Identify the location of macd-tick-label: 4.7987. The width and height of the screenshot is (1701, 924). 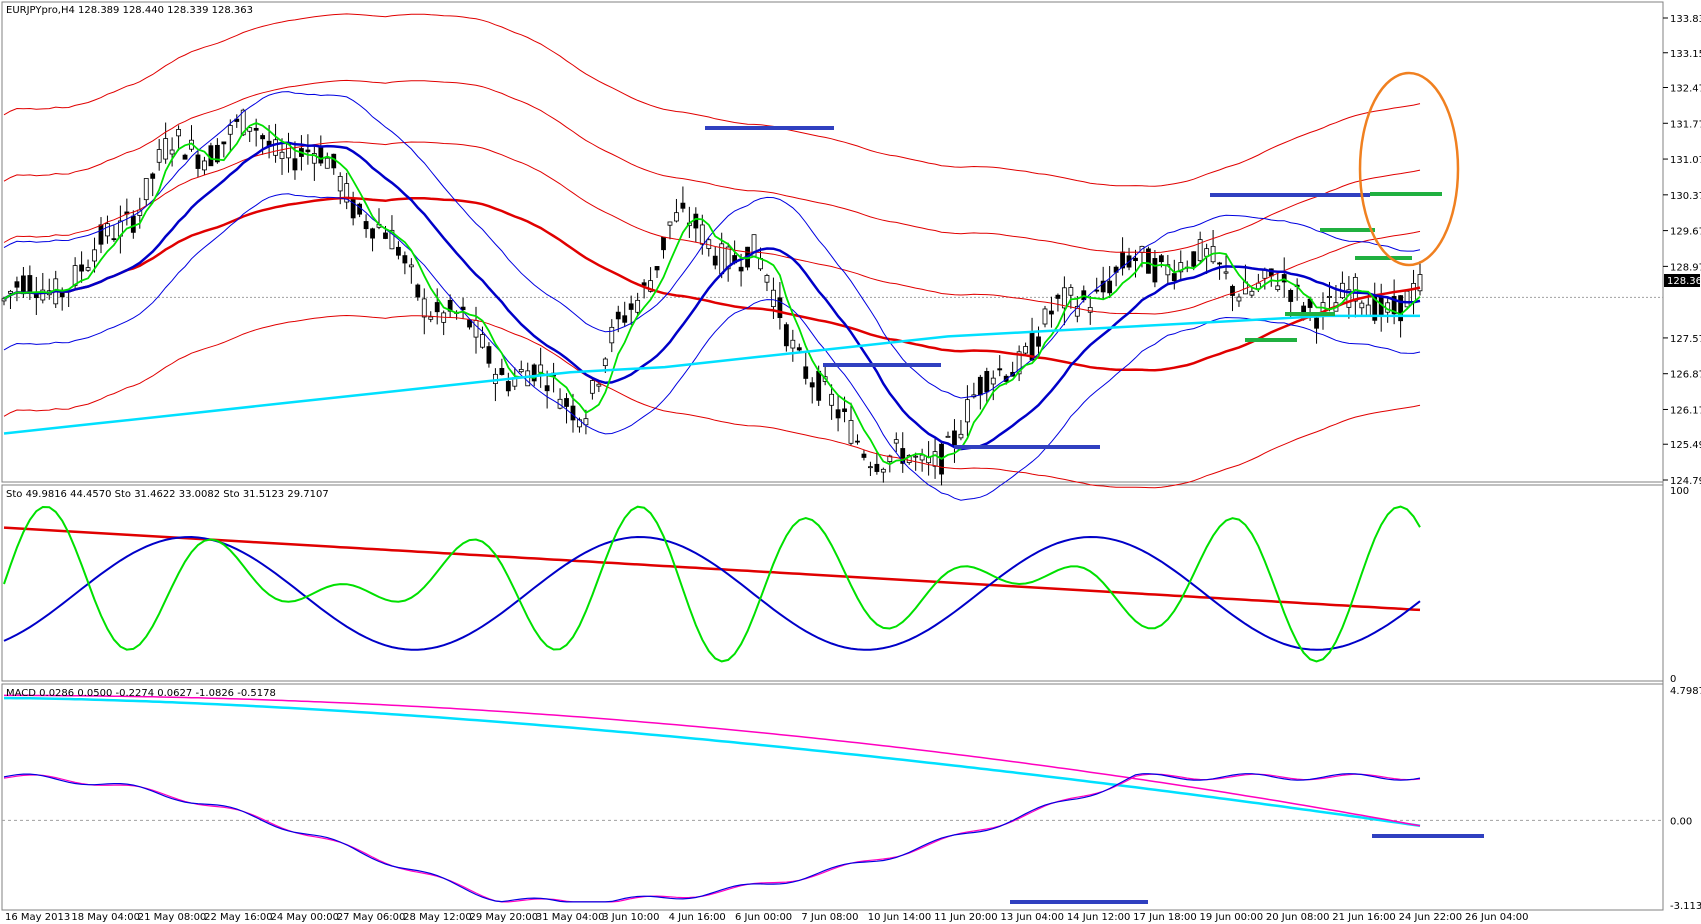
(1685, 691).